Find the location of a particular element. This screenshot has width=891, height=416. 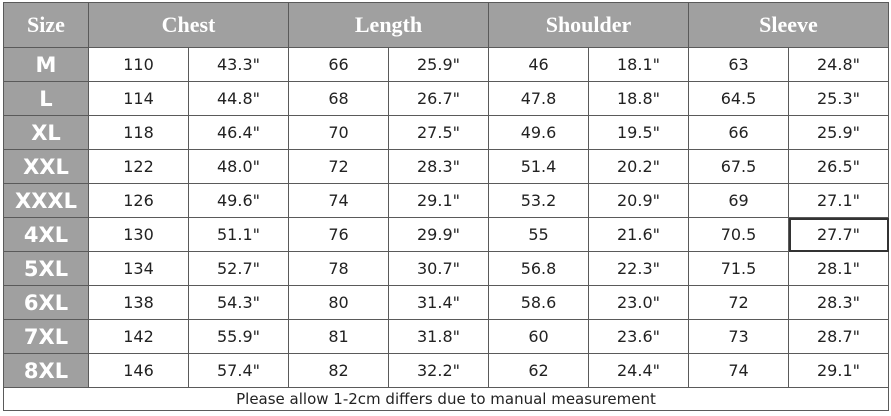

measurement-cell: 22.3" is located at coordinates (638, 268).